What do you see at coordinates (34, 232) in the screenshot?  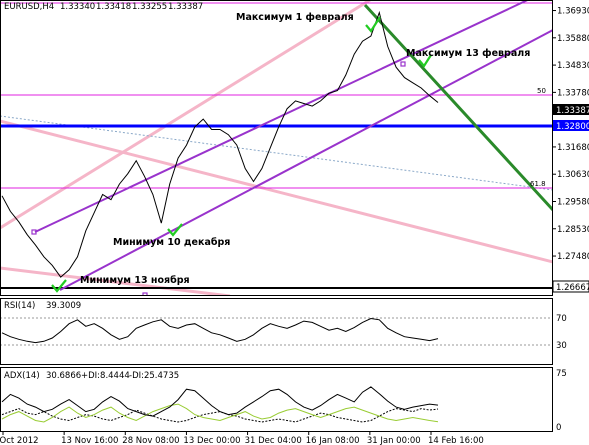 I see `marker-square-left` at bounding box center [34, 232].